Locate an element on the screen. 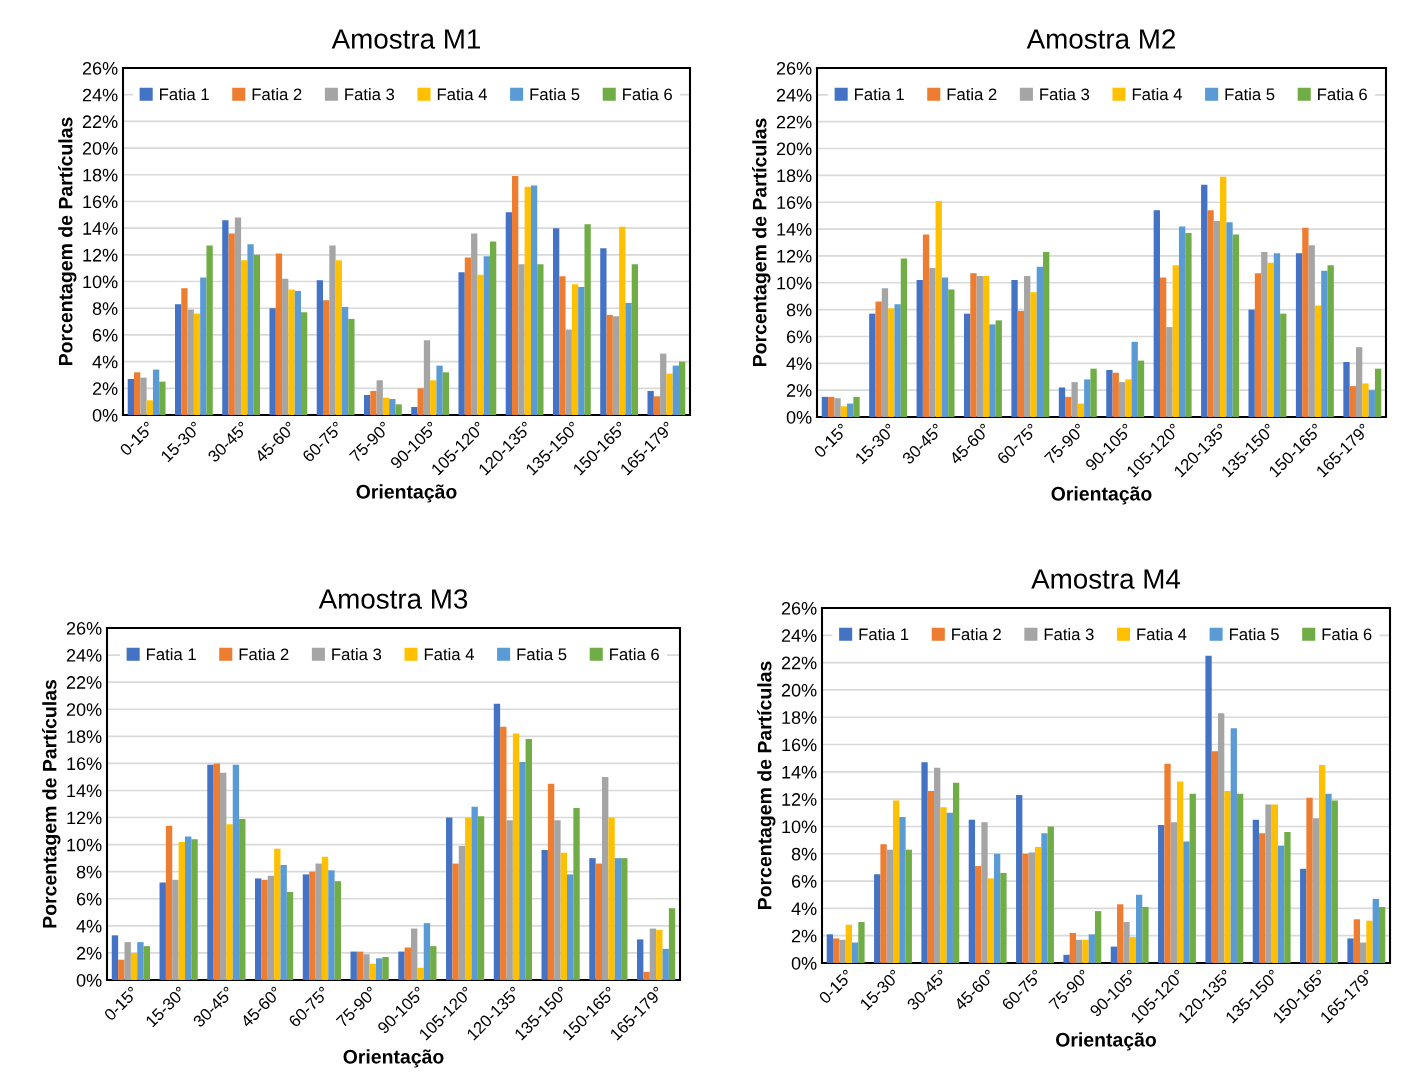  y-tick-label: 6% is located at coordinates (804, 881).